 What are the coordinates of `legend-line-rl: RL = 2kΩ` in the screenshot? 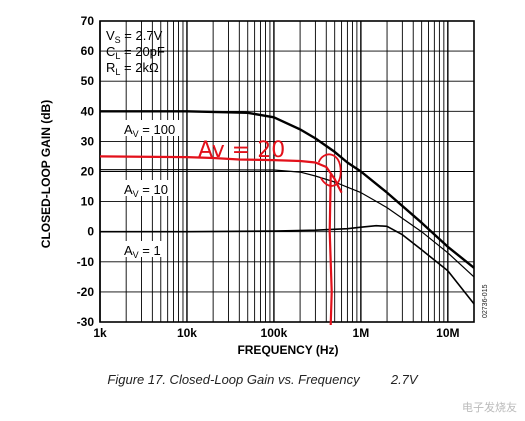 It's located at (132, 68).